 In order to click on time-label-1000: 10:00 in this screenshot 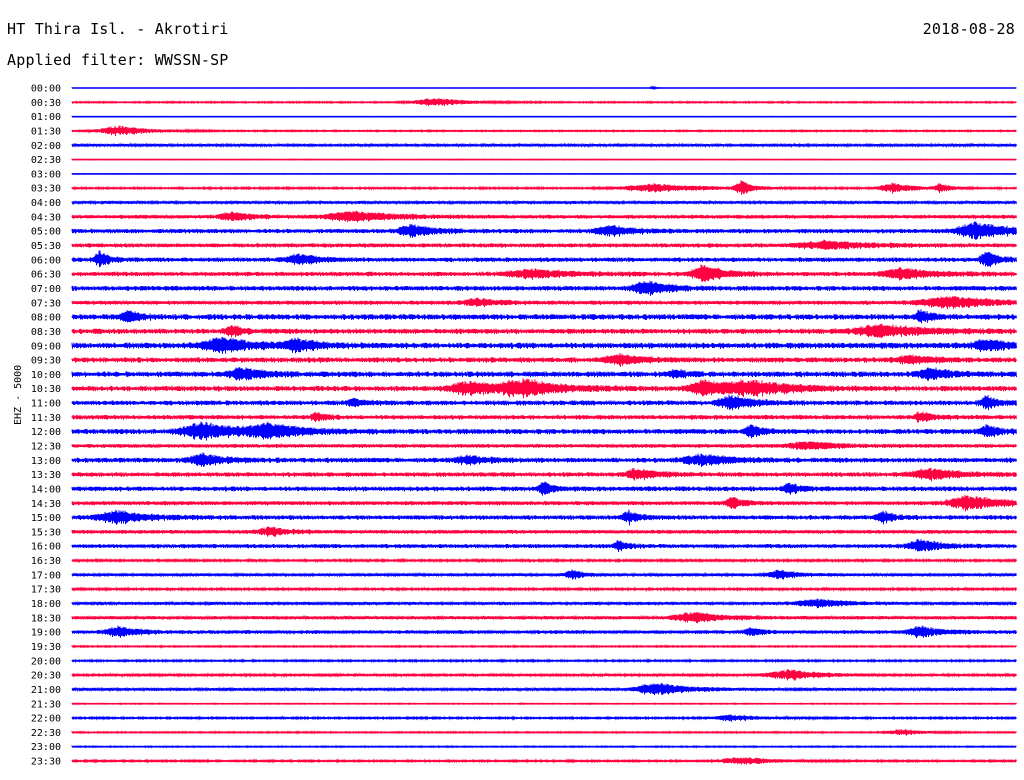, I will do `click(46, 375)`.